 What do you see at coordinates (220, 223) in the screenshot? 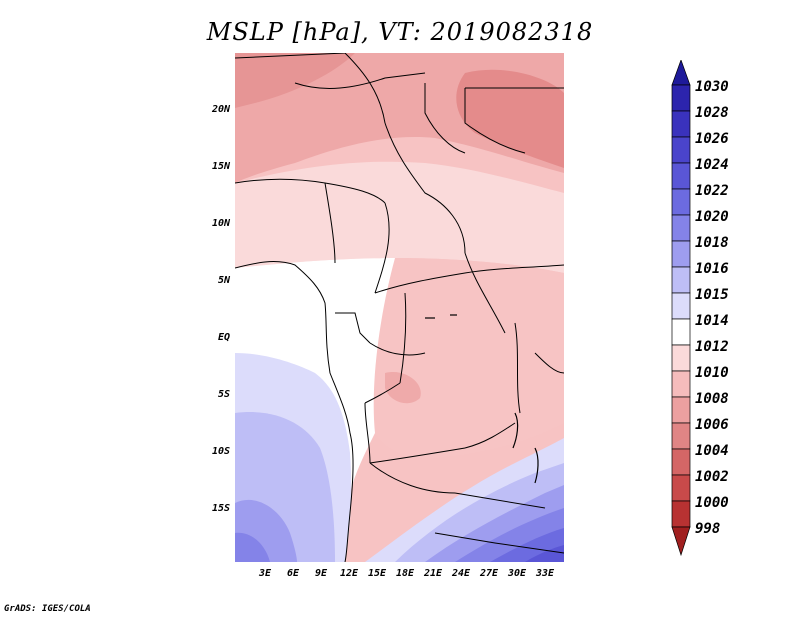
I see `lat-label-10n: 10N` at bounding box center [220, 223].